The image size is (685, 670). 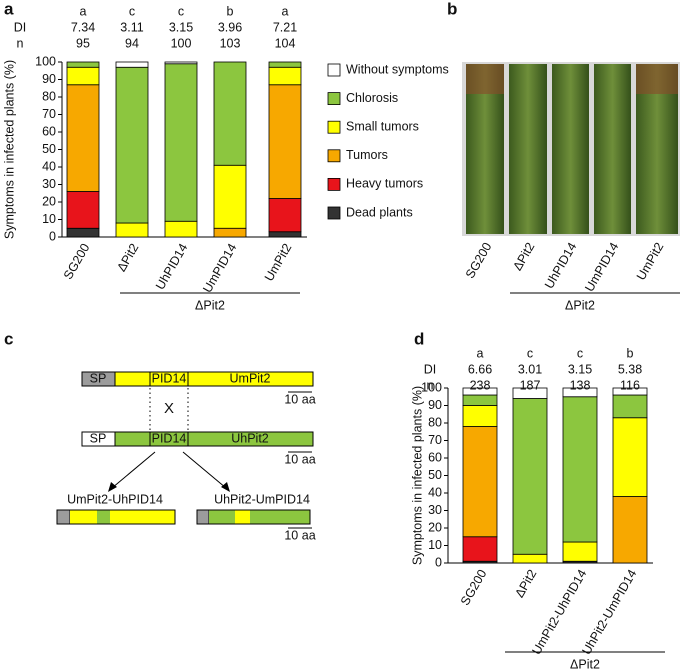 I want to click on y-tick-label: 20, so click(x=435, y=527).